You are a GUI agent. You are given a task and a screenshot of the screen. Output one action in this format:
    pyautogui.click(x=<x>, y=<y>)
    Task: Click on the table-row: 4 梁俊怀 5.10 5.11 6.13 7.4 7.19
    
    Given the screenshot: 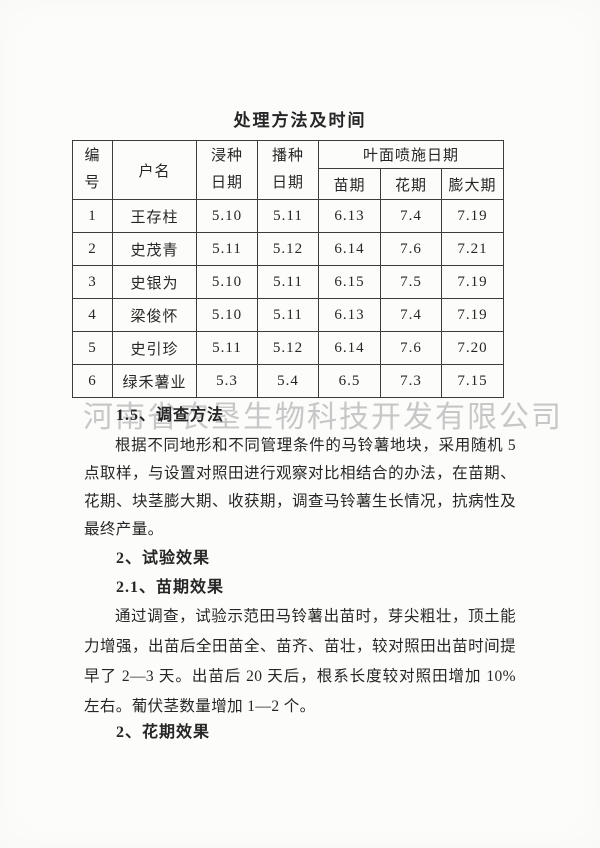 What is the action you would take?
    pyautogui.click(x=288, y=315)
    